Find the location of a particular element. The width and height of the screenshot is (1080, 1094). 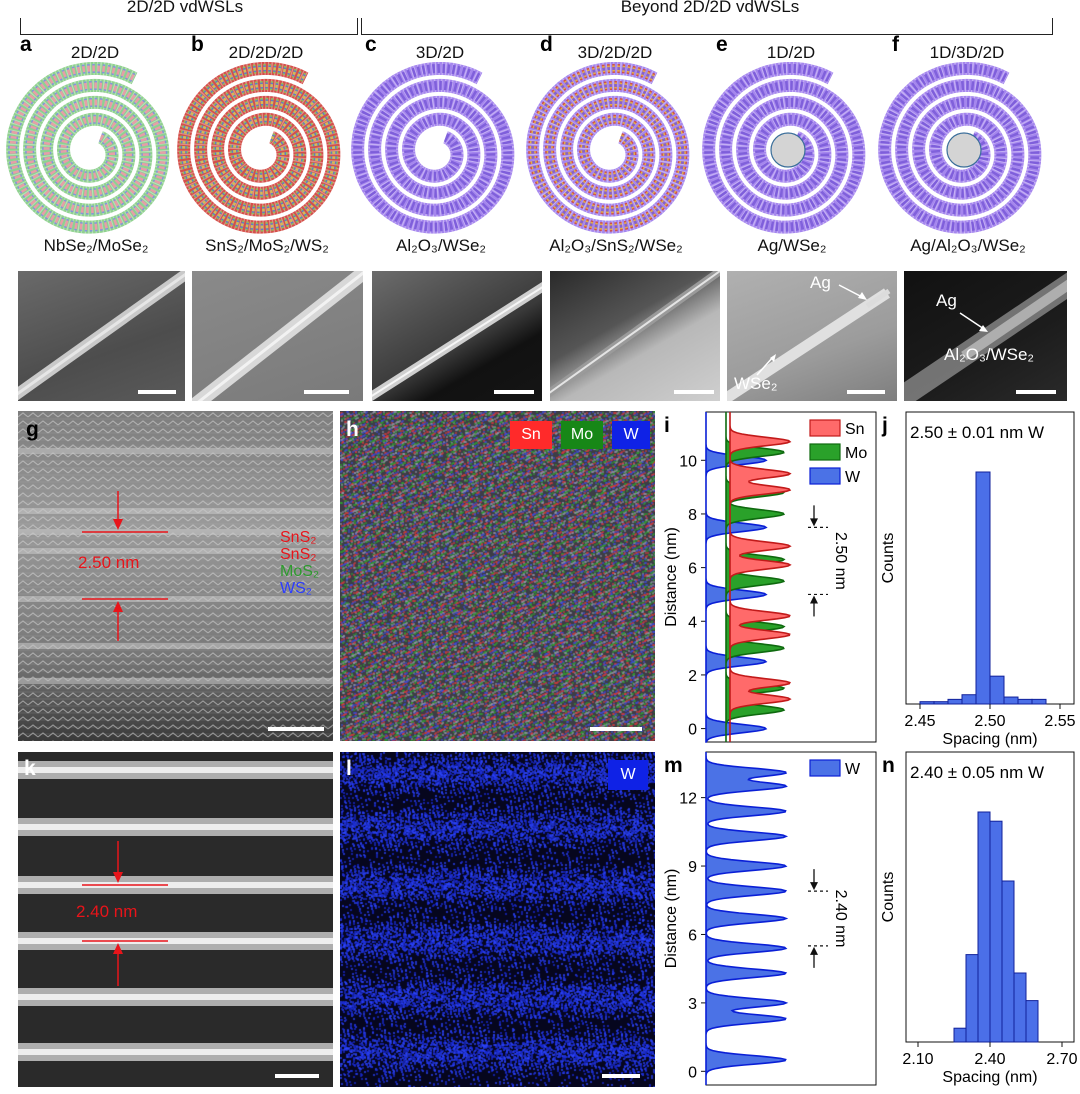

x-tick-label: 2.40 is located at coordinates (989, 1059).